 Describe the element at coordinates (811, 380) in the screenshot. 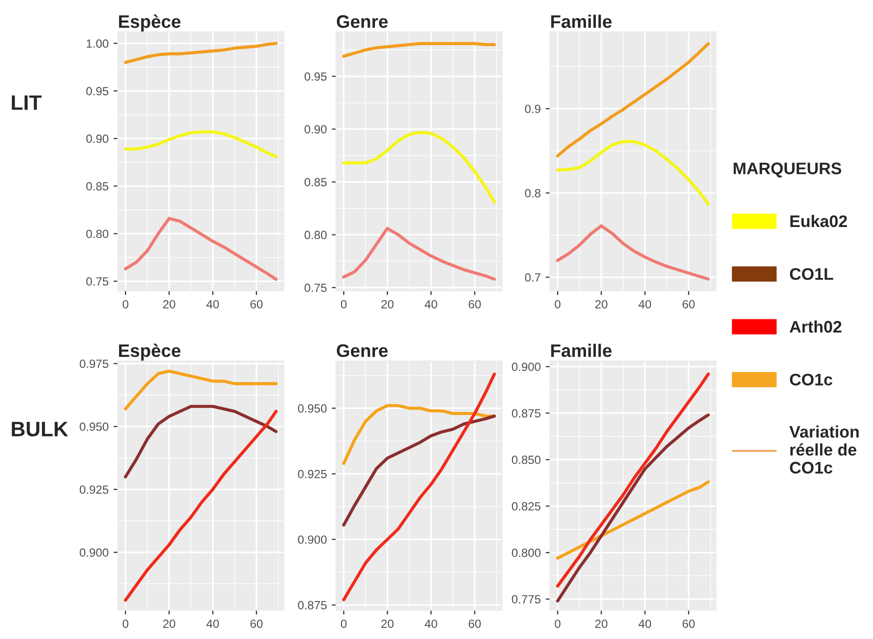

I see `legend-label: CO1c` at that location.